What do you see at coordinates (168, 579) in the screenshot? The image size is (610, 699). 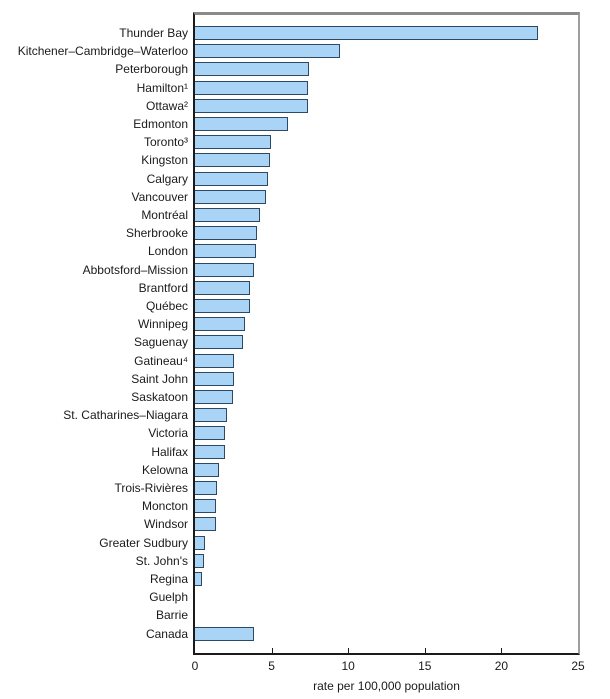 I see `category-label-regina: Regina` at bounding box center [168, 579].